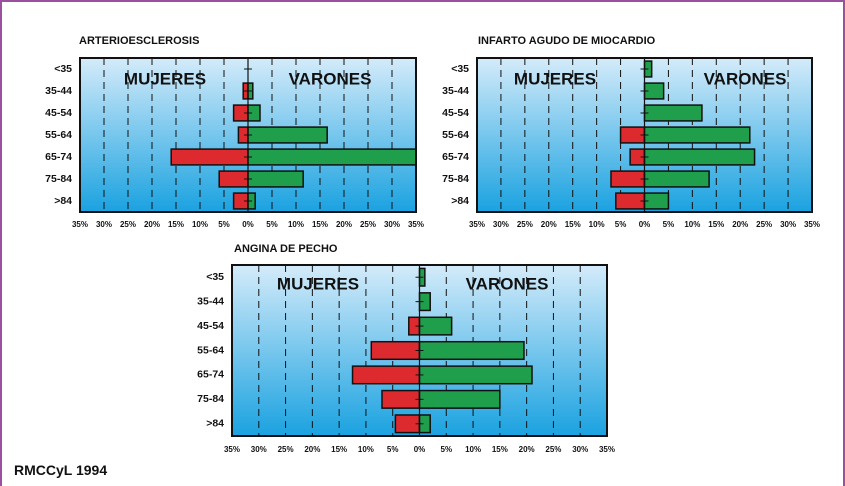 This screenshot has width=845, height=486. I want to click on source-label: RMCCyL 1994, so click(61, 470).